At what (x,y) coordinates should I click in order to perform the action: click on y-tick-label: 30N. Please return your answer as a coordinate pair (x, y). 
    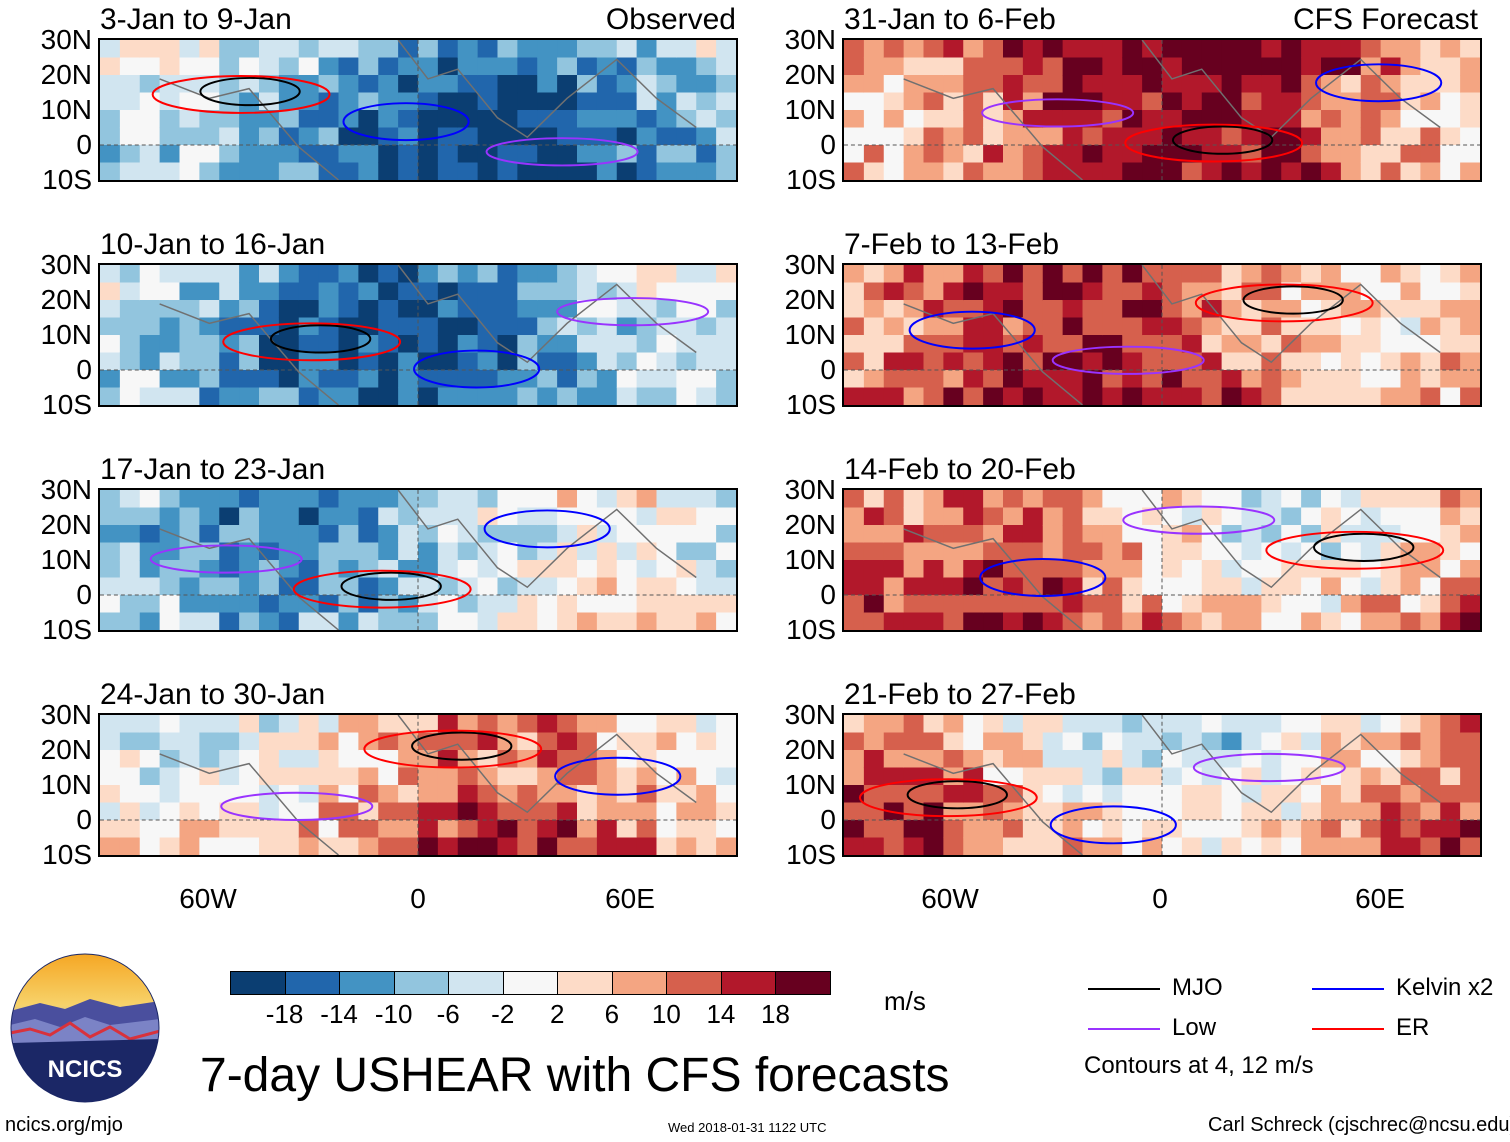
    Looking at the image, I should click on (810, 714).